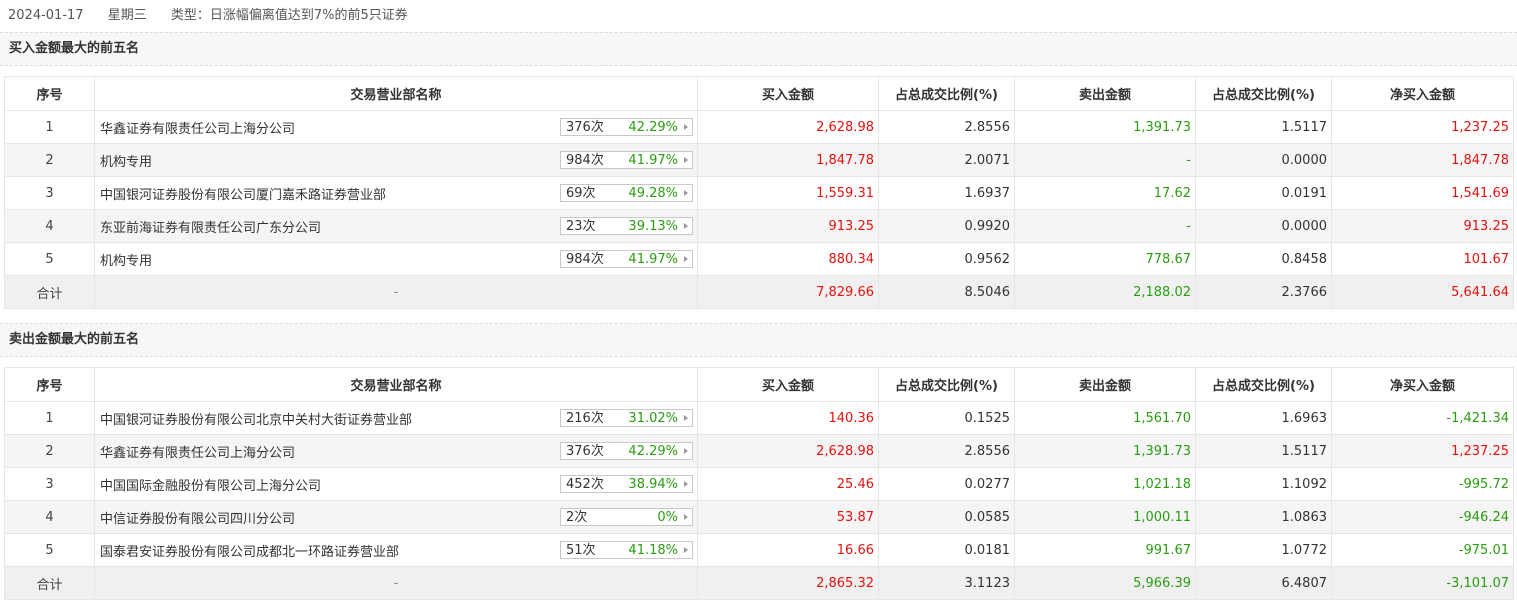  Describe the element at coordinates (1105, 193) in the screenshot. I see `sell-amount: 17.62` at that location.